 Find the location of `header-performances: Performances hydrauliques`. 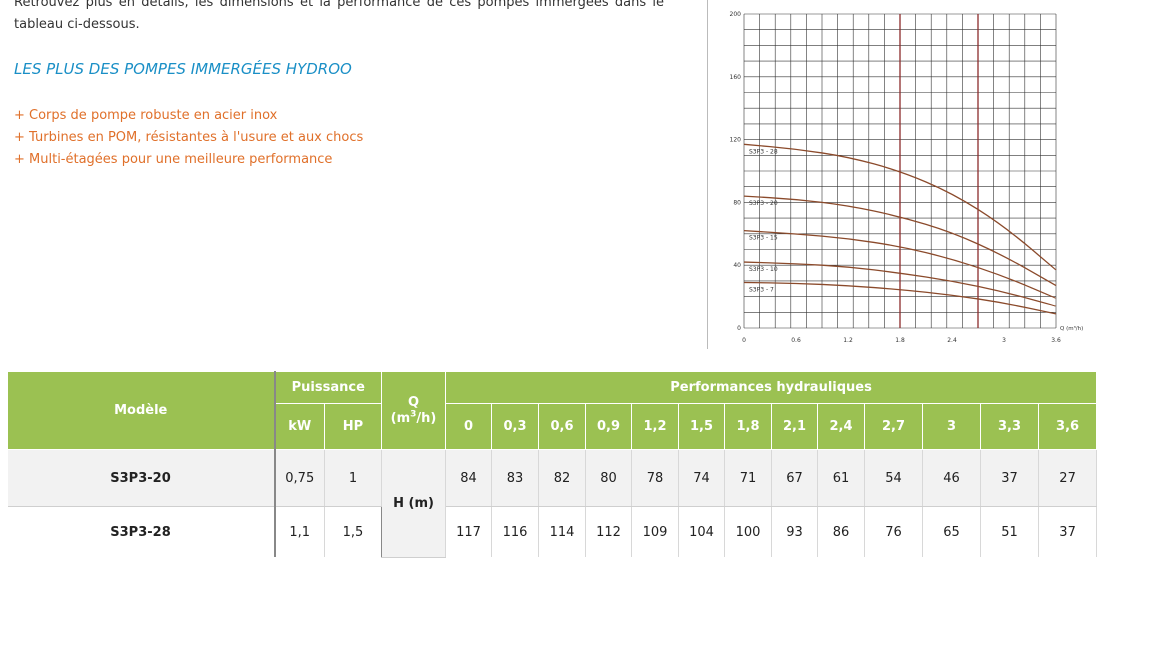

header-performances: Performances hydrauliques is located at coordinates (771, 387).